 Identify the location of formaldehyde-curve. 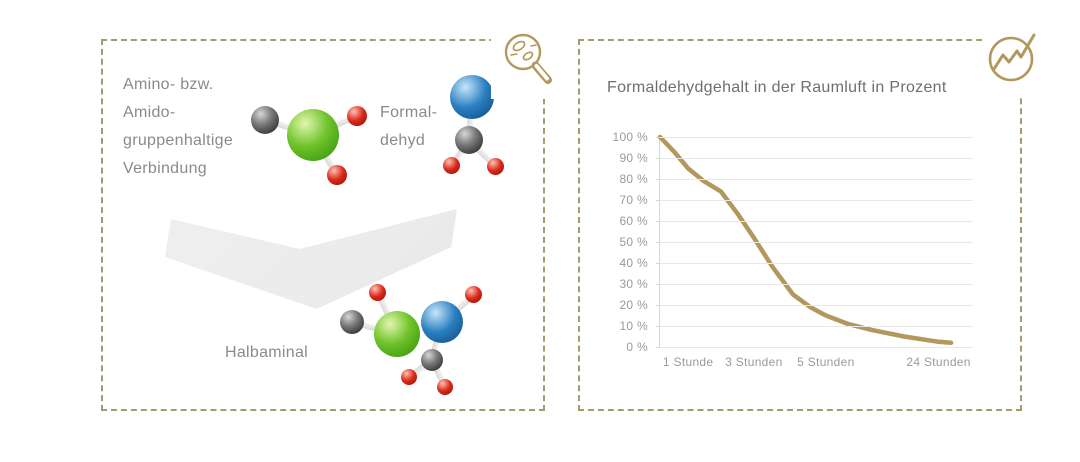
(805, 240).